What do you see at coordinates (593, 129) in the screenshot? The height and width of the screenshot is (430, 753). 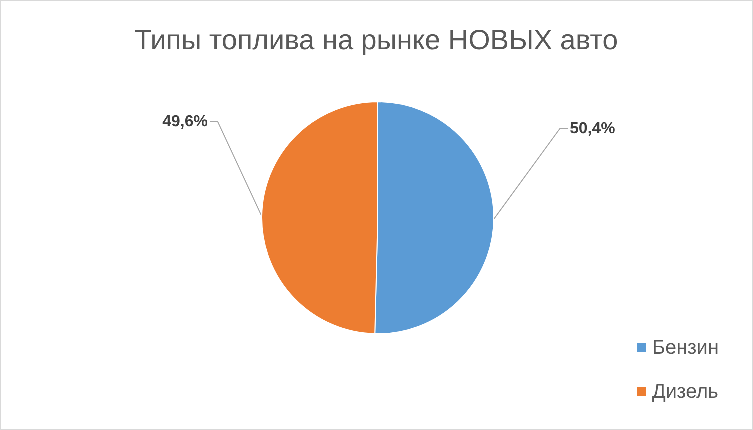 I see `data-label: 50,4%` at bounding box center [593, 129].